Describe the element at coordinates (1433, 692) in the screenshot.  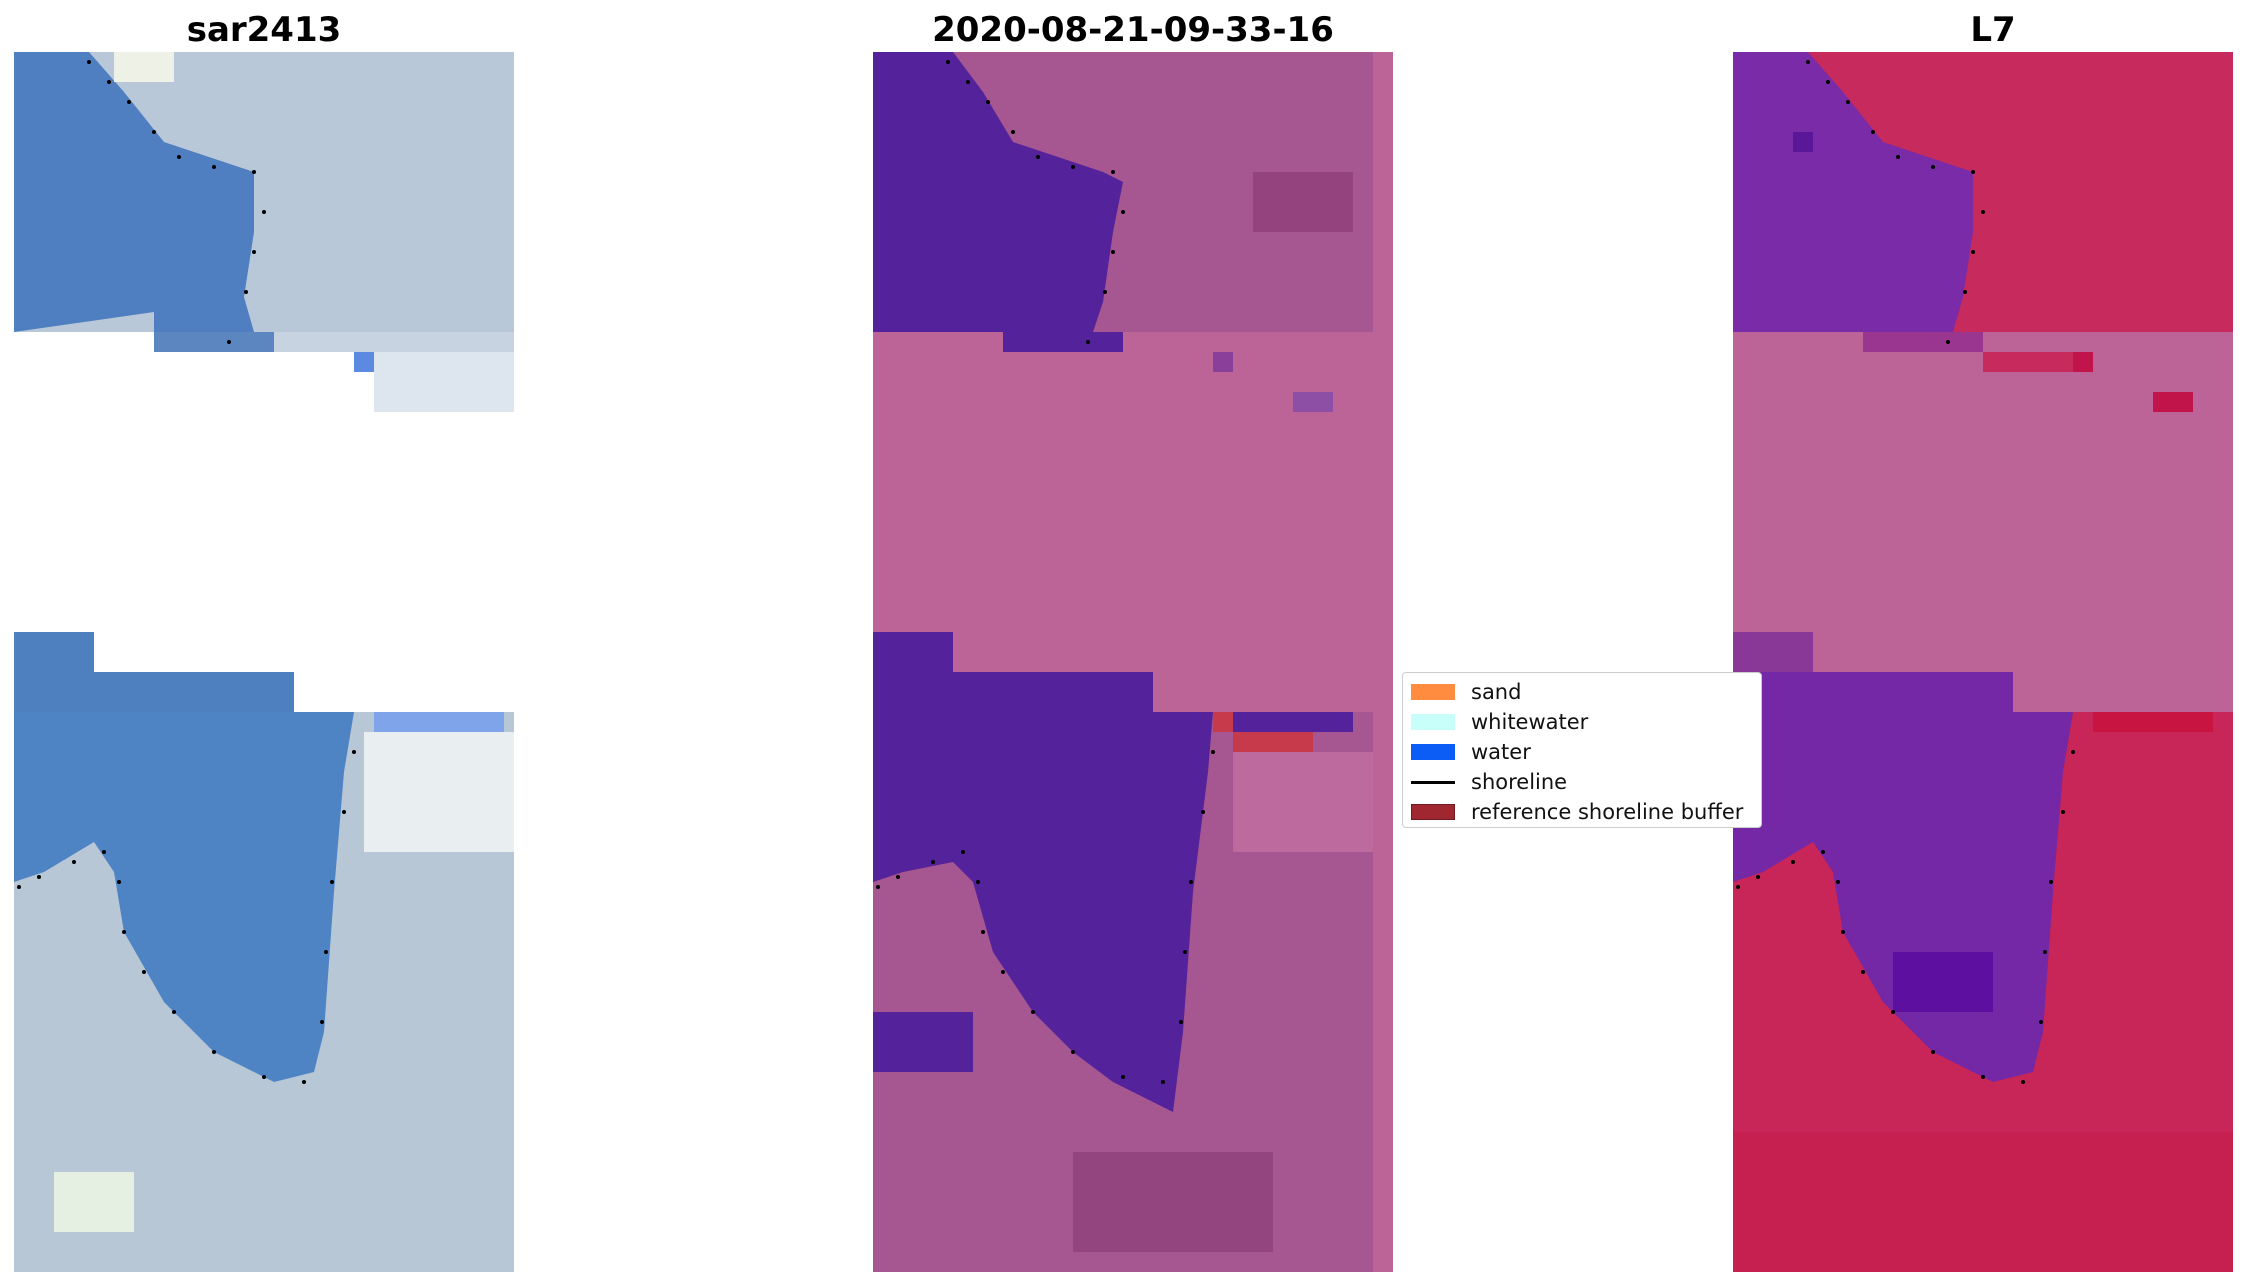
I see `sand-swatch` at that location.